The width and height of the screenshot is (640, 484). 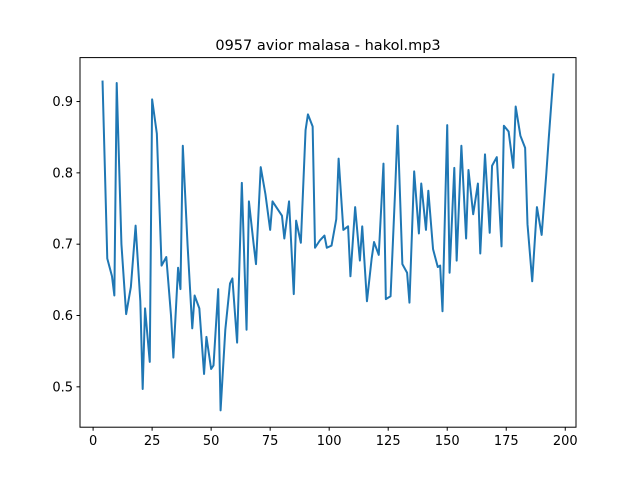 I want to click on x-tick-label: 100, so click(x=329, y=441).